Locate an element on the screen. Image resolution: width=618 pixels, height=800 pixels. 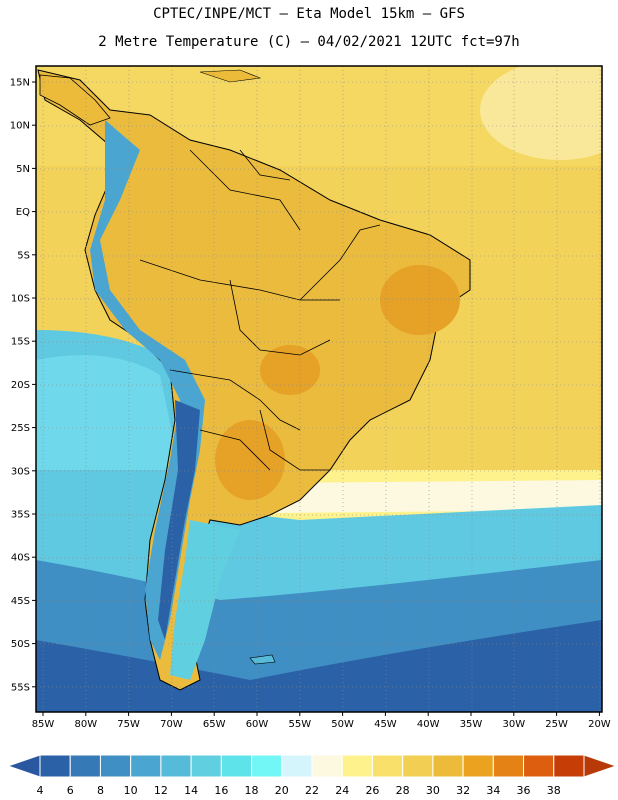
lon-label: 30W is located at coordinates (513, 724).